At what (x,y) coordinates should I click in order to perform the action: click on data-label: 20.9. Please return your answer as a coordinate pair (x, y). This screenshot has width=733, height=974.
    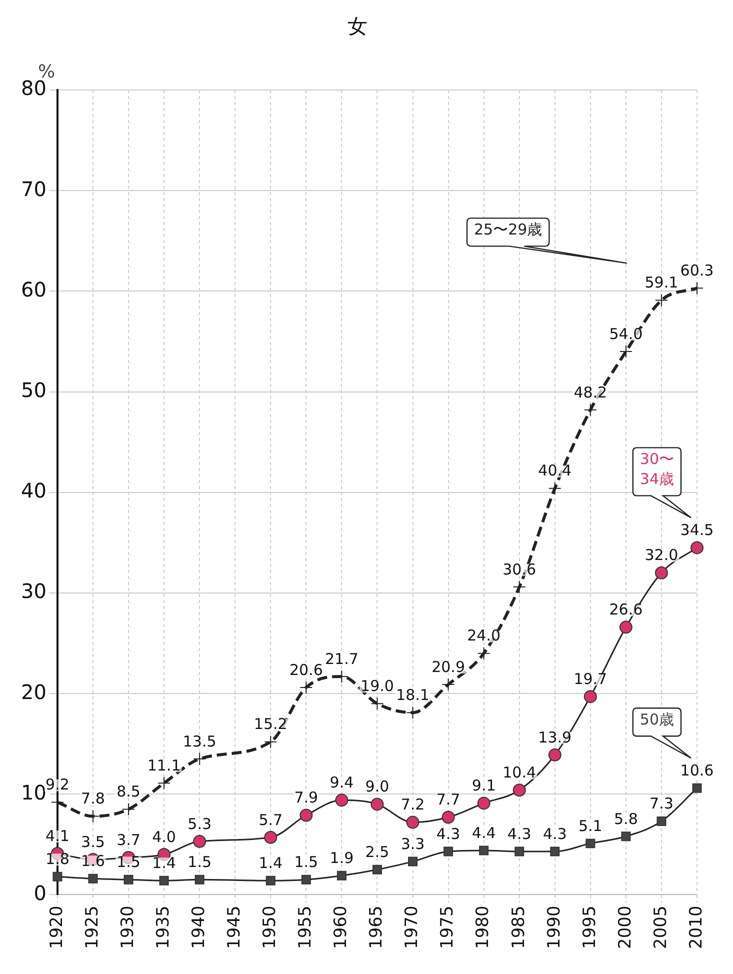
    Looking at the image, I should click on (448, 667).